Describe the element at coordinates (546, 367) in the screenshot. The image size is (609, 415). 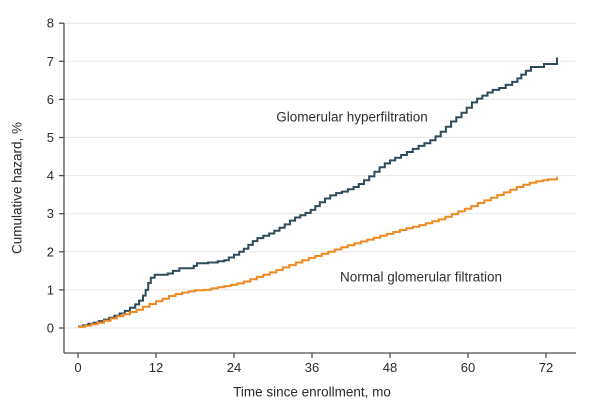
I see `x-tick-label-72: 72` at that location.